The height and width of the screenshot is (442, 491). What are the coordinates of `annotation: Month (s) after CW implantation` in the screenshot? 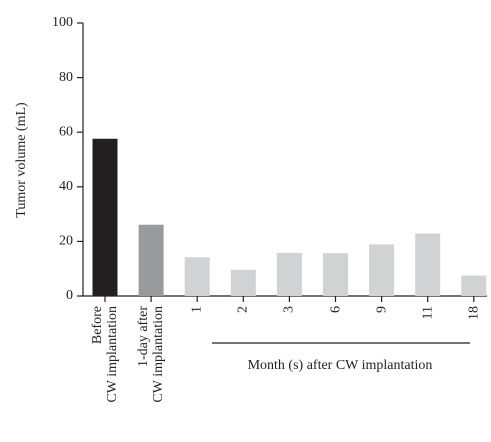 It's located at (340, 365).